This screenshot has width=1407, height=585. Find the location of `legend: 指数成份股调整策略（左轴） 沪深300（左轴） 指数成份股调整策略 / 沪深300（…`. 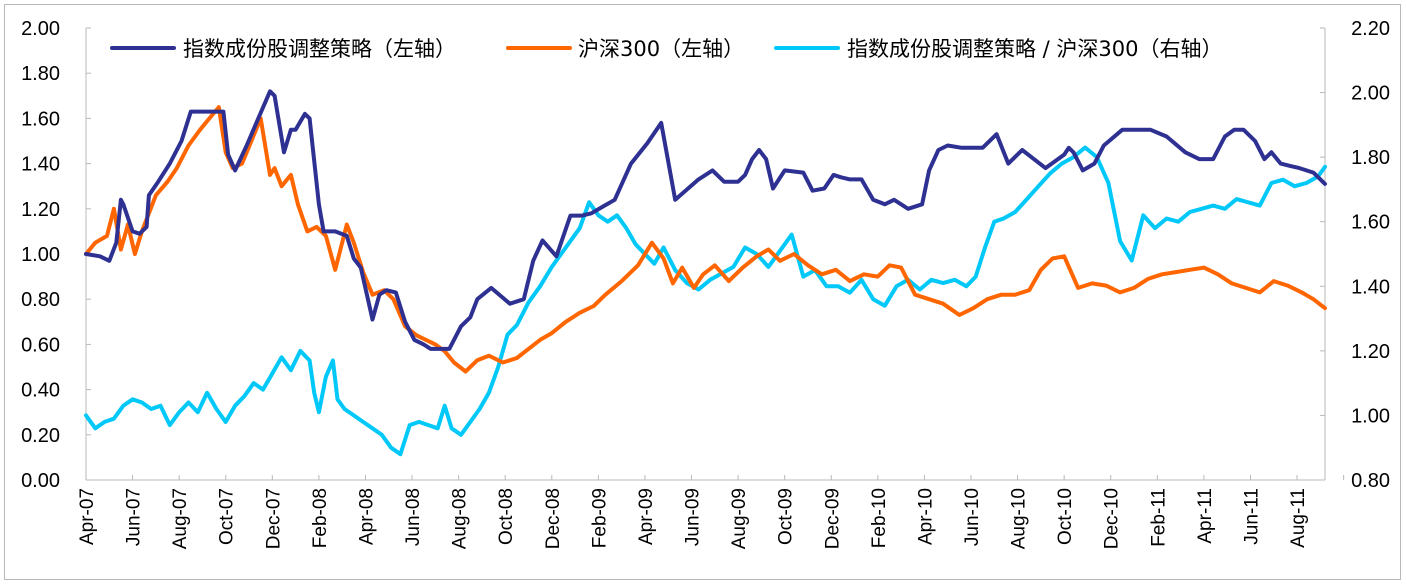

legend: 指数成份股调整策略（左轴） 沪深300（左轴） 指数成份股调整策略 / 沪深300（… is located at coordinates (666, 49).